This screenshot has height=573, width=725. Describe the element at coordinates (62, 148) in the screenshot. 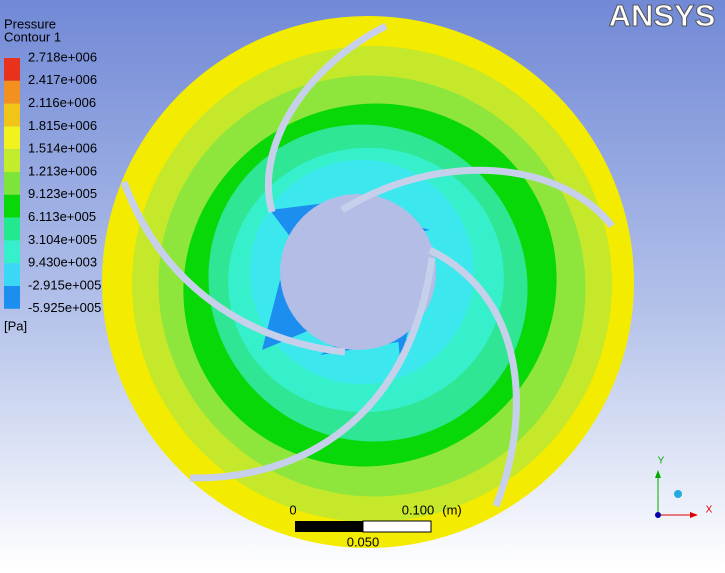

I see `legend-level: 1.514e+006` at that location.